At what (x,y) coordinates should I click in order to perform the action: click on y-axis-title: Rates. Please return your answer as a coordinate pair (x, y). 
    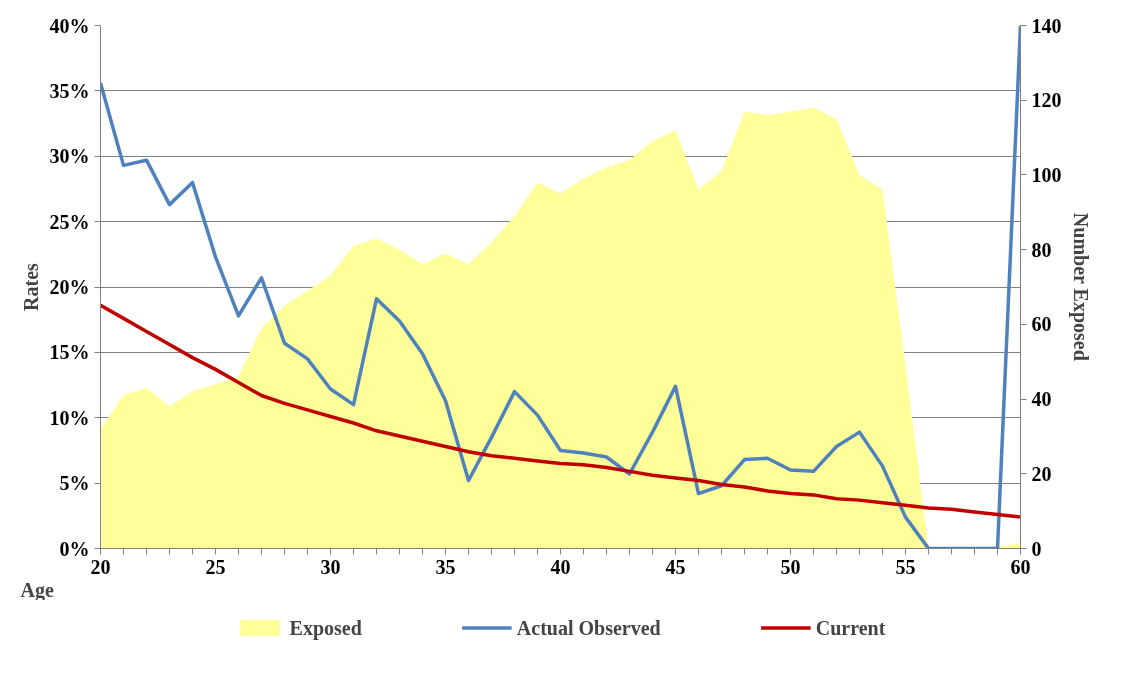
    Looking at the image, I should click on (30, 286).